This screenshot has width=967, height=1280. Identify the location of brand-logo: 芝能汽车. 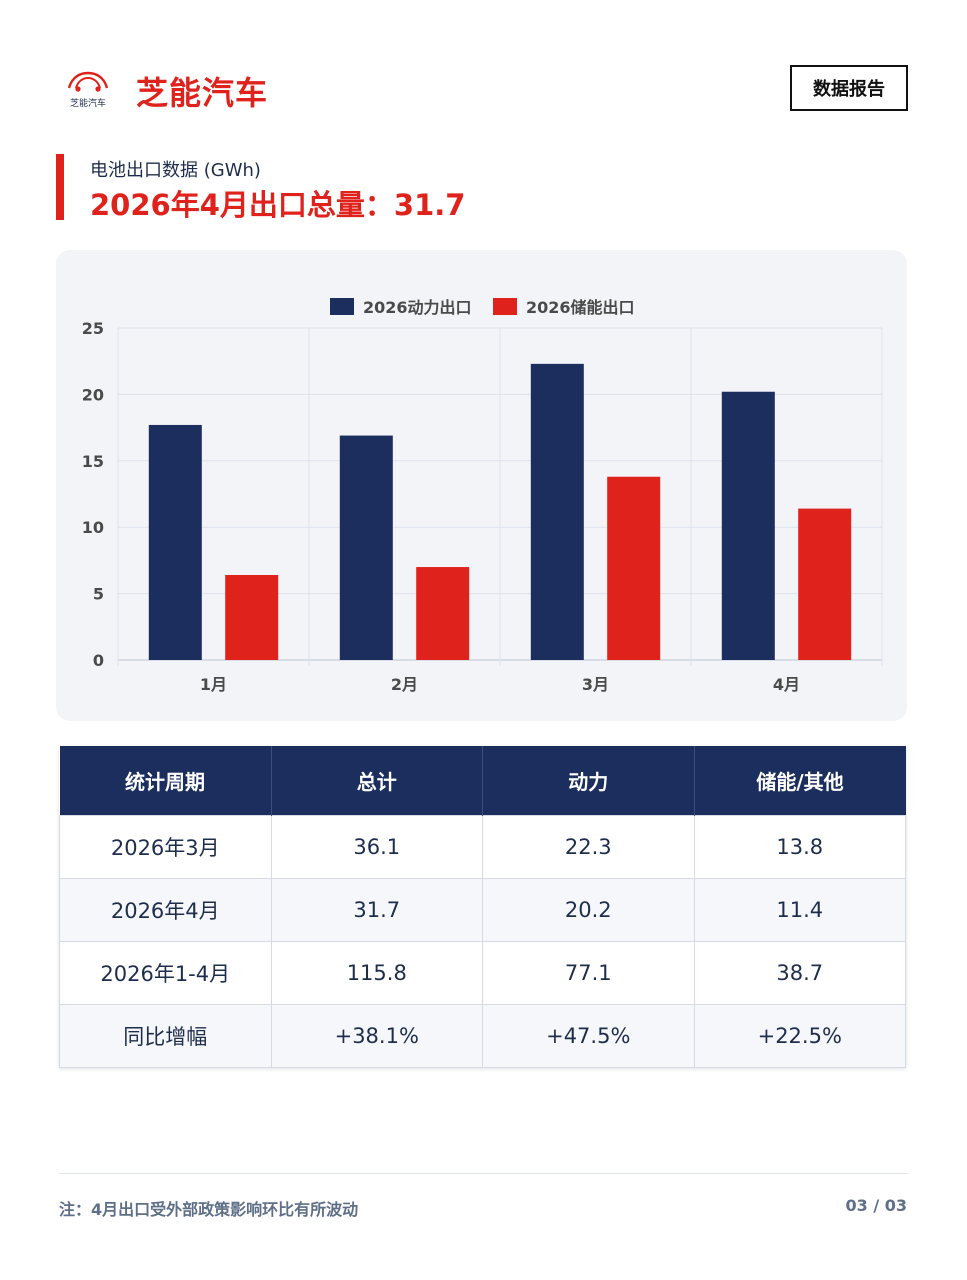
(90, 87).